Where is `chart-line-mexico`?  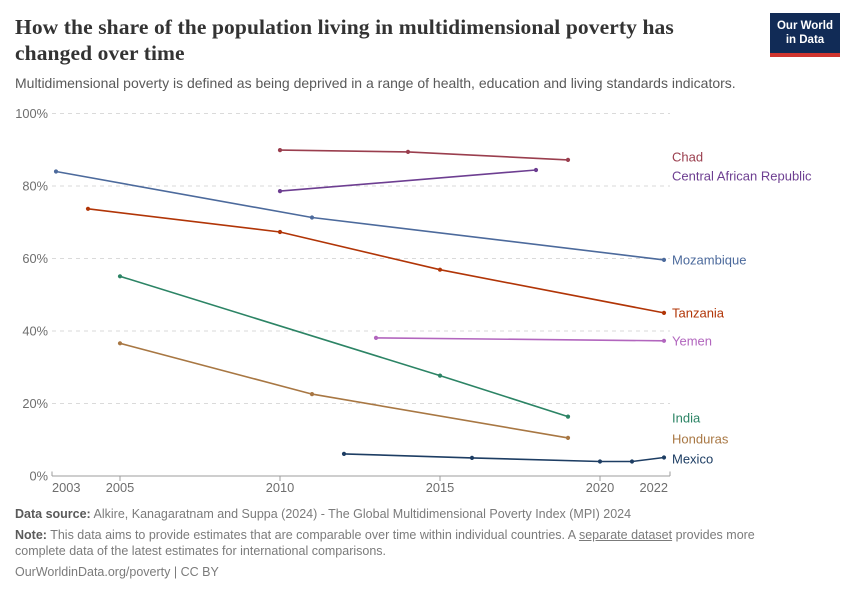
chart-line-mexico is located at coordinates (504, 458).